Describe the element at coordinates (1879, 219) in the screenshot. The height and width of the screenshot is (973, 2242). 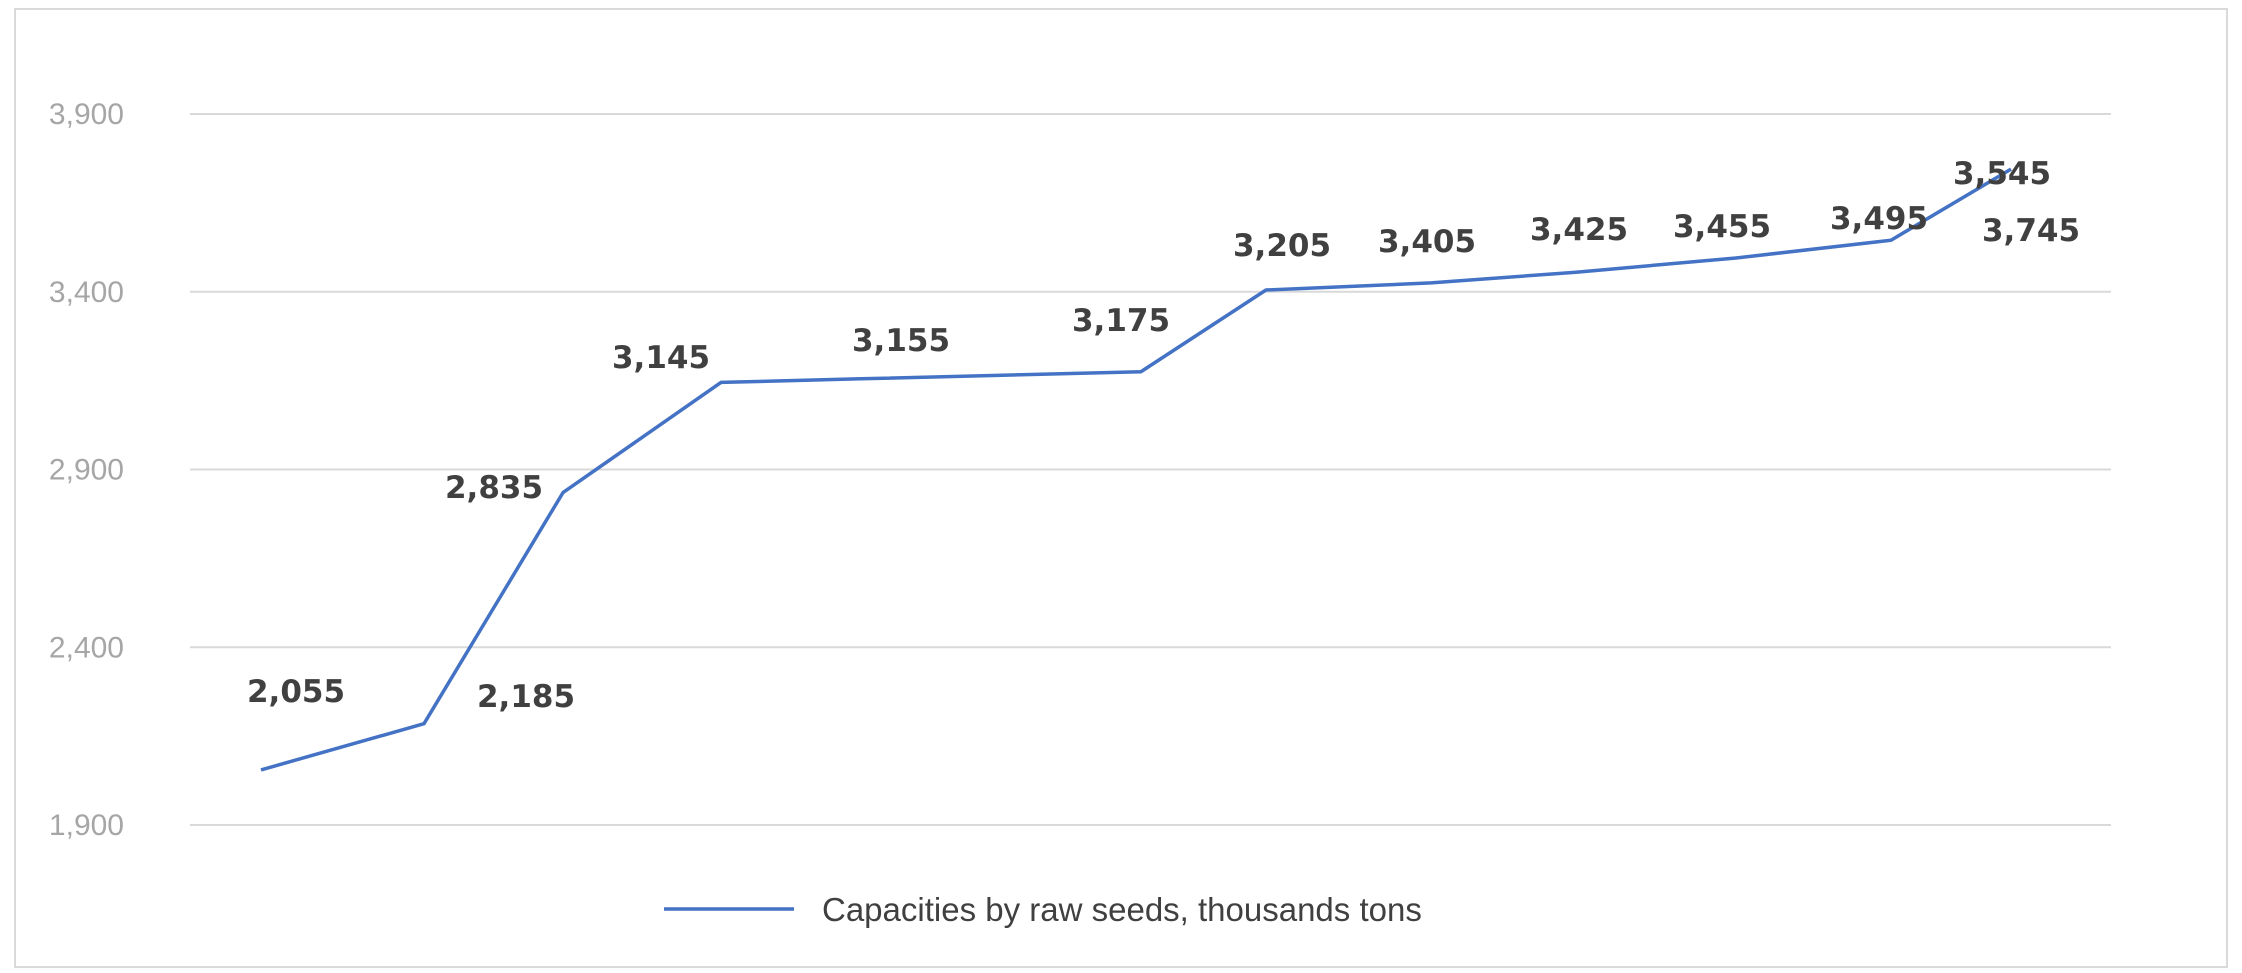
I see `data-label: 3,495` at that location.